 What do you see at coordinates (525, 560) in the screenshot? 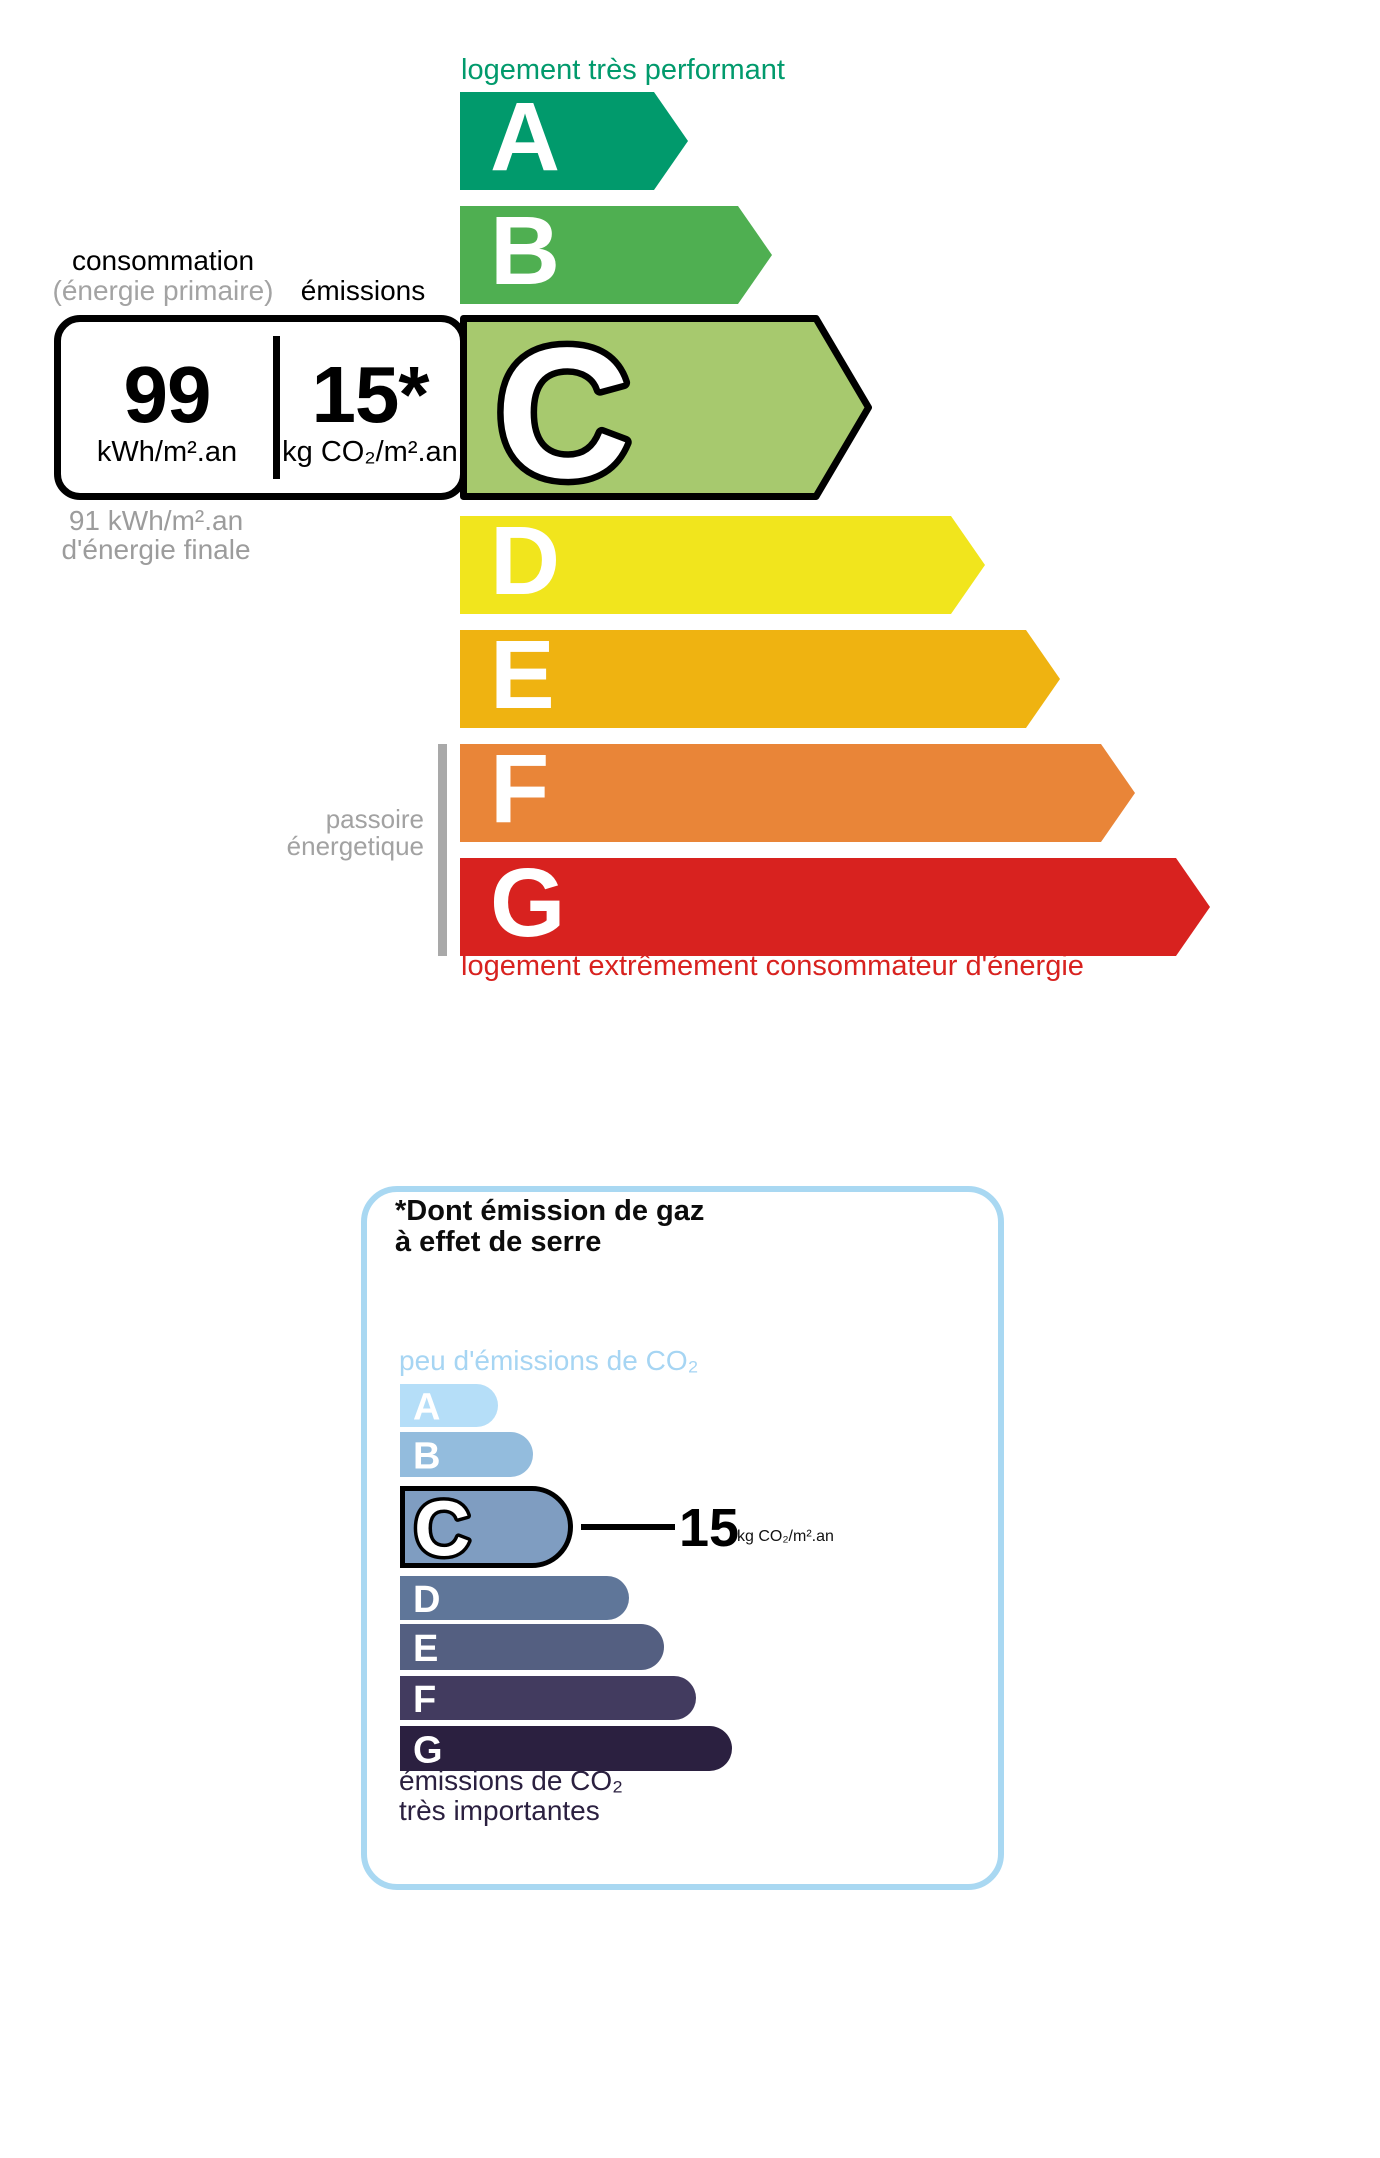
I see `energy-class-letter-D: D` at bounding box center [525, 560].